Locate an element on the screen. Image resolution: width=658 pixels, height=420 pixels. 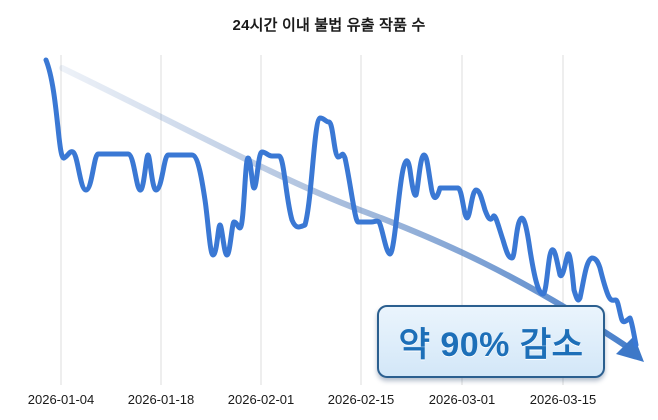
x-tick-label: 2026-02-01 is located at coordinates (261, 399).